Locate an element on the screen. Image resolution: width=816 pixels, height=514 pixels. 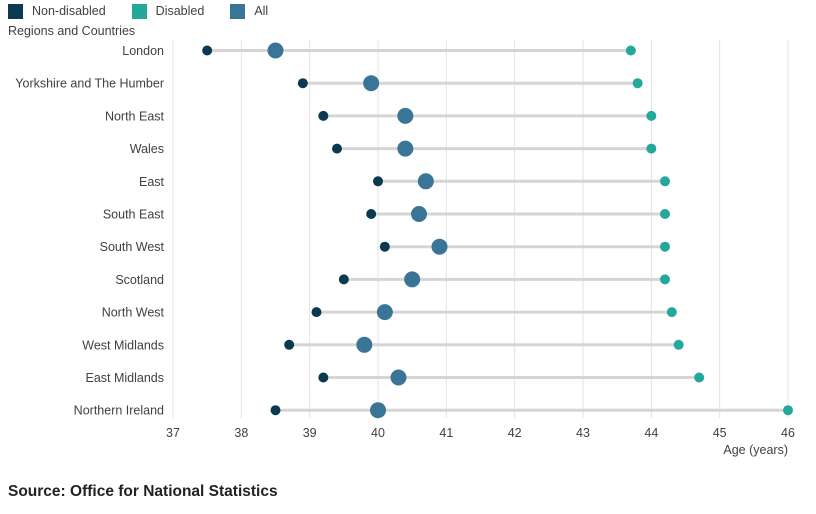
category-label-london: London is located at coordinates (143, 51).